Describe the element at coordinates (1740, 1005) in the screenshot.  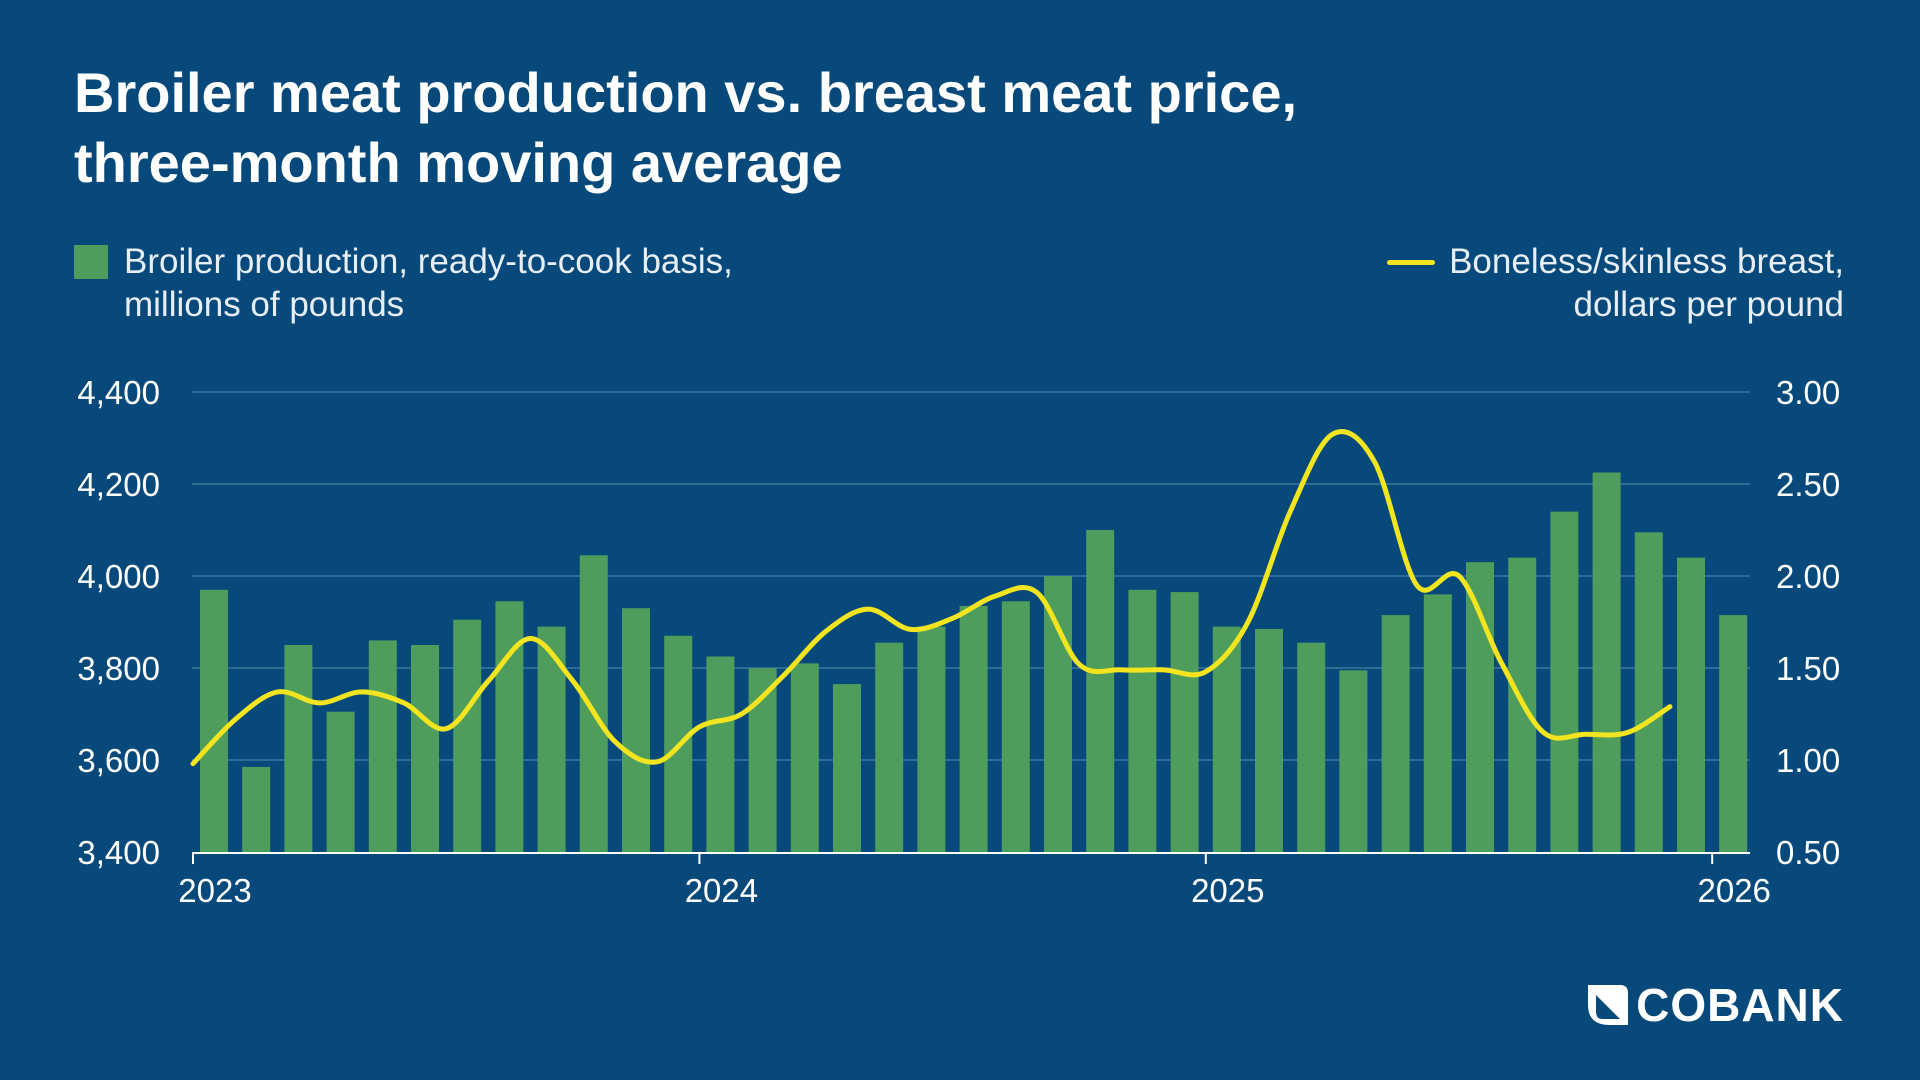
I see `cobank-logo-text: COBANK` at that location.